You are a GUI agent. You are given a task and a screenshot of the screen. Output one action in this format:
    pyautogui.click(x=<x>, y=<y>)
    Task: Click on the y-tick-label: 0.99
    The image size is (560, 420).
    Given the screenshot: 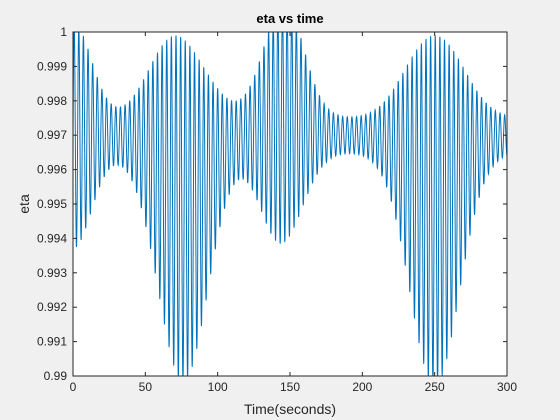 What is the action you would take?
    pyautogui.click(x=56, y=376)
    